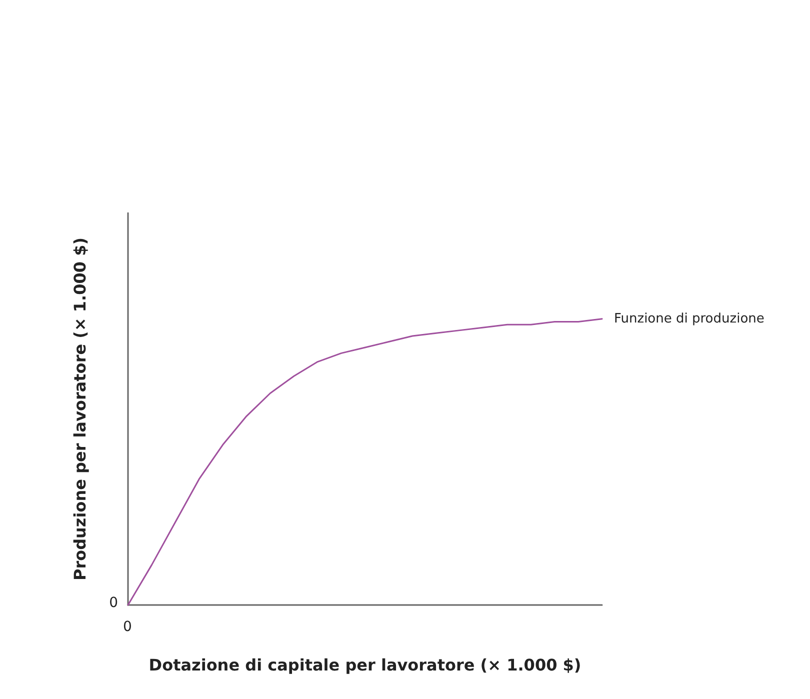 Image resolution: width=810 pixels, height=699 pixels. I want to click on series-label: Funzione di produzione, so click(689, 318).